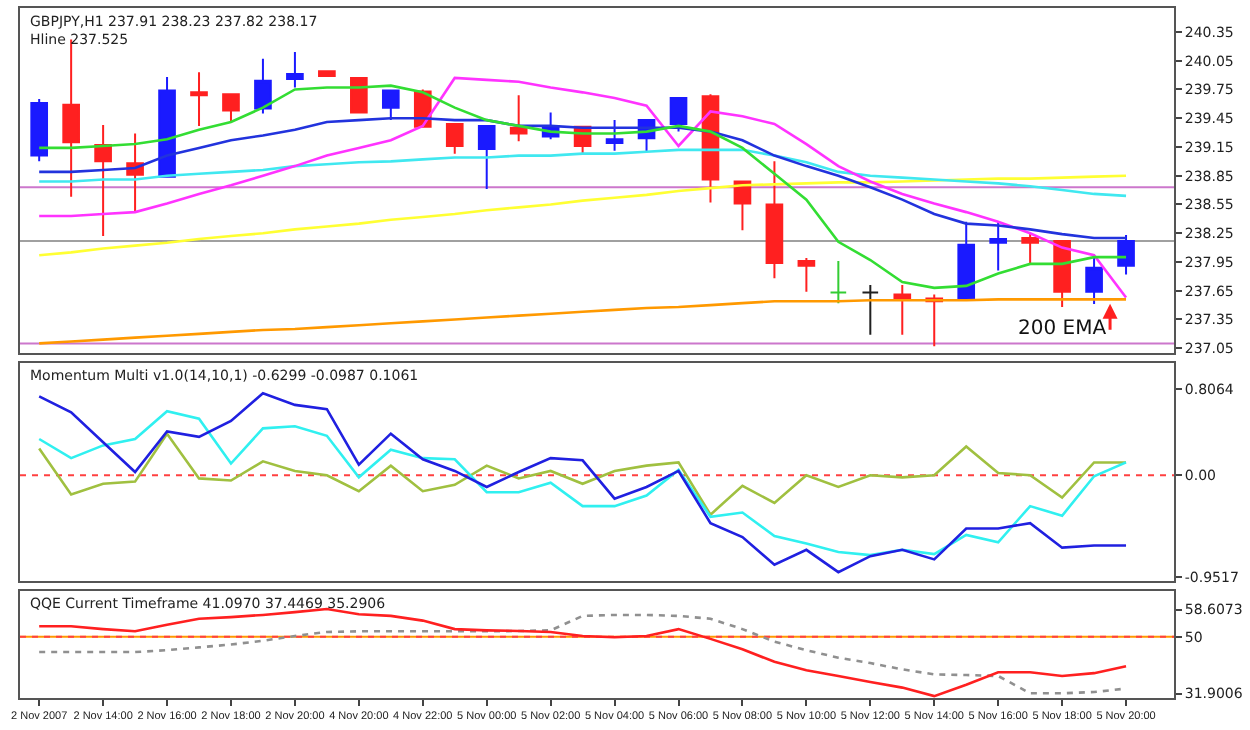 Image resolution: width=1250 pixels, height=730 pixels. I want to click on annotation: 200 EMA, so click(1062, 329).